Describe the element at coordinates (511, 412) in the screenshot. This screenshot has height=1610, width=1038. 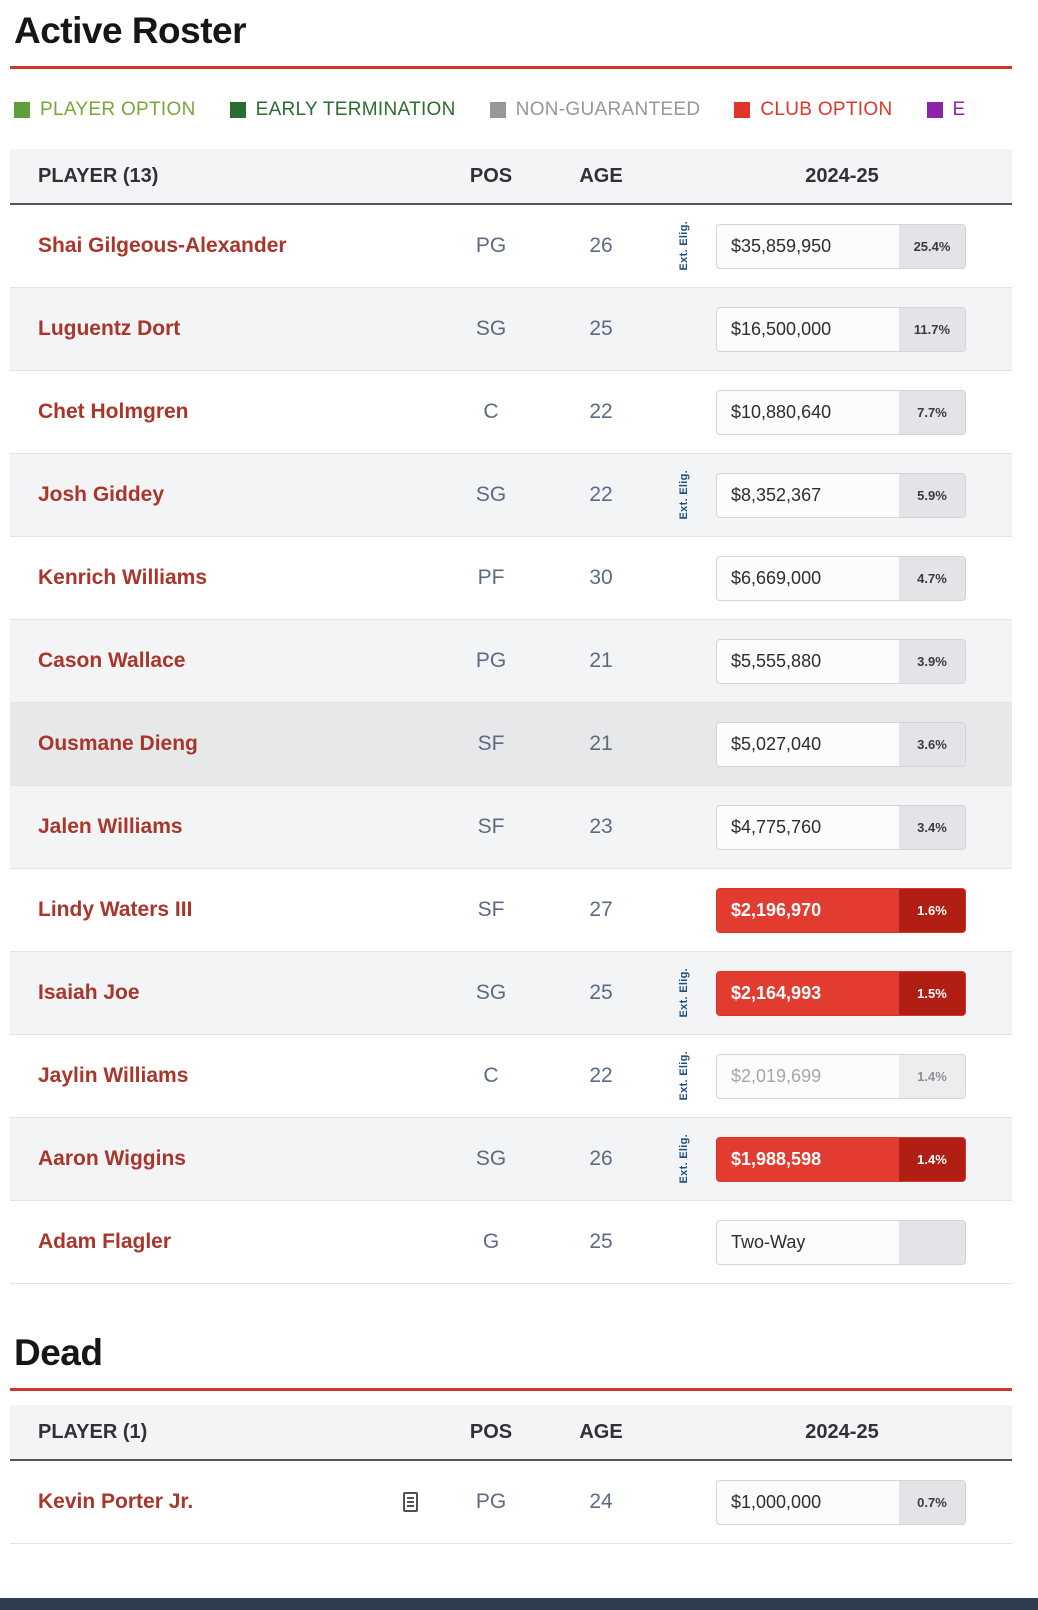
I see `table-row: Chet Holmgren C 22 $10,880,640 7.7%` at that location.